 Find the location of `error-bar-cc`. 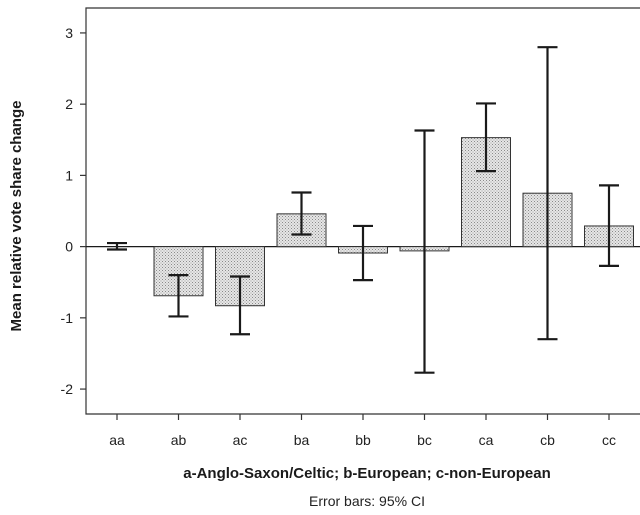

error-bar-cc is located at coordinates (609, 225).